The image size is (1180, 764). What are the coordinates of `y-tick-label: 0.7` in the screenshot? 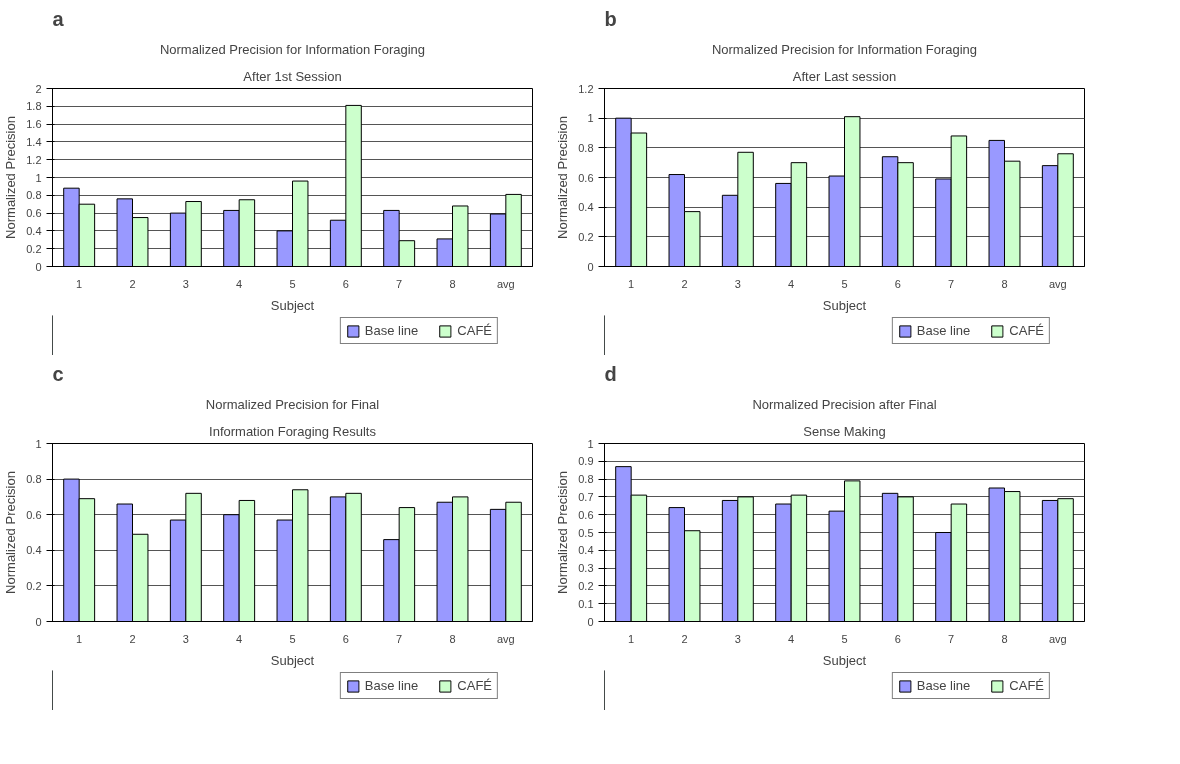 It's located at (586, 496).